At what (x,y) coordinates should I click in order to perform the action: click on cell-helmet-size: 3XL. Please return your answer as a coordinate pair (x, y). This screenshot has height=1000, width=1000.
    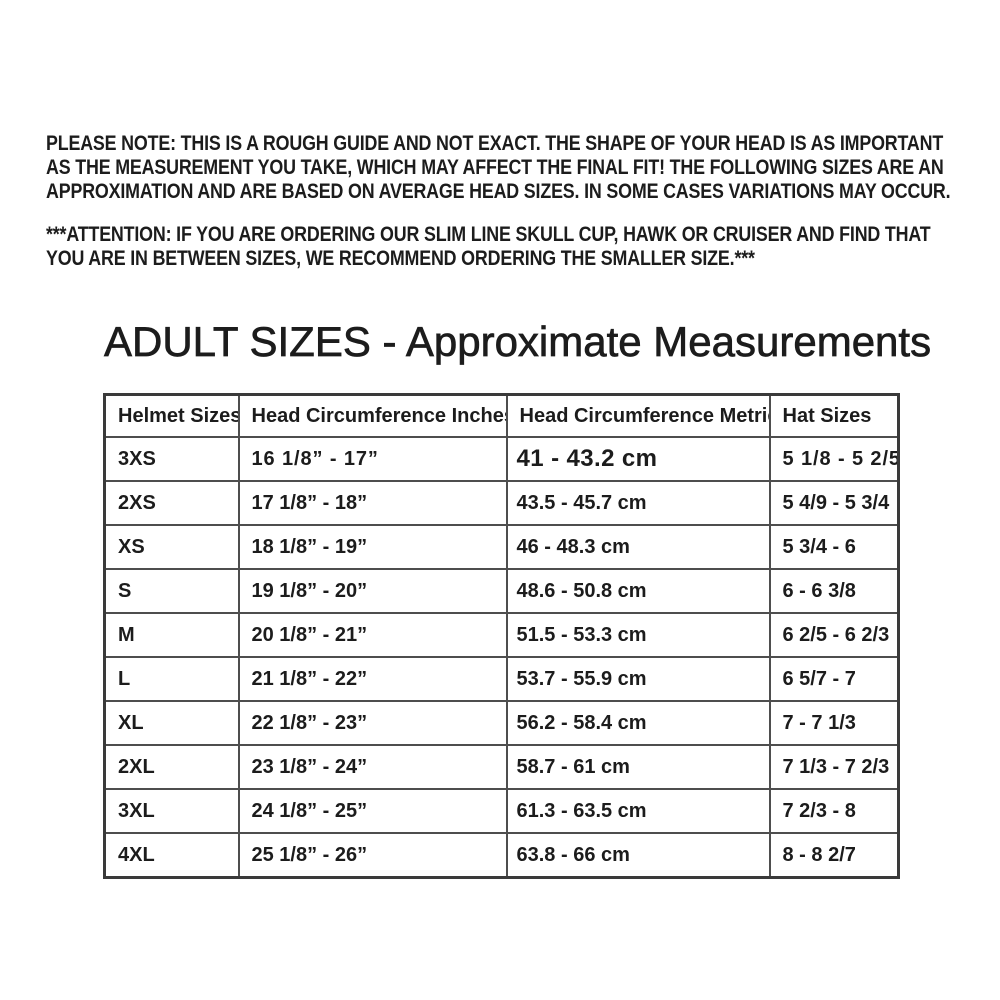
    Looking at the image, I should click on (171, 811).